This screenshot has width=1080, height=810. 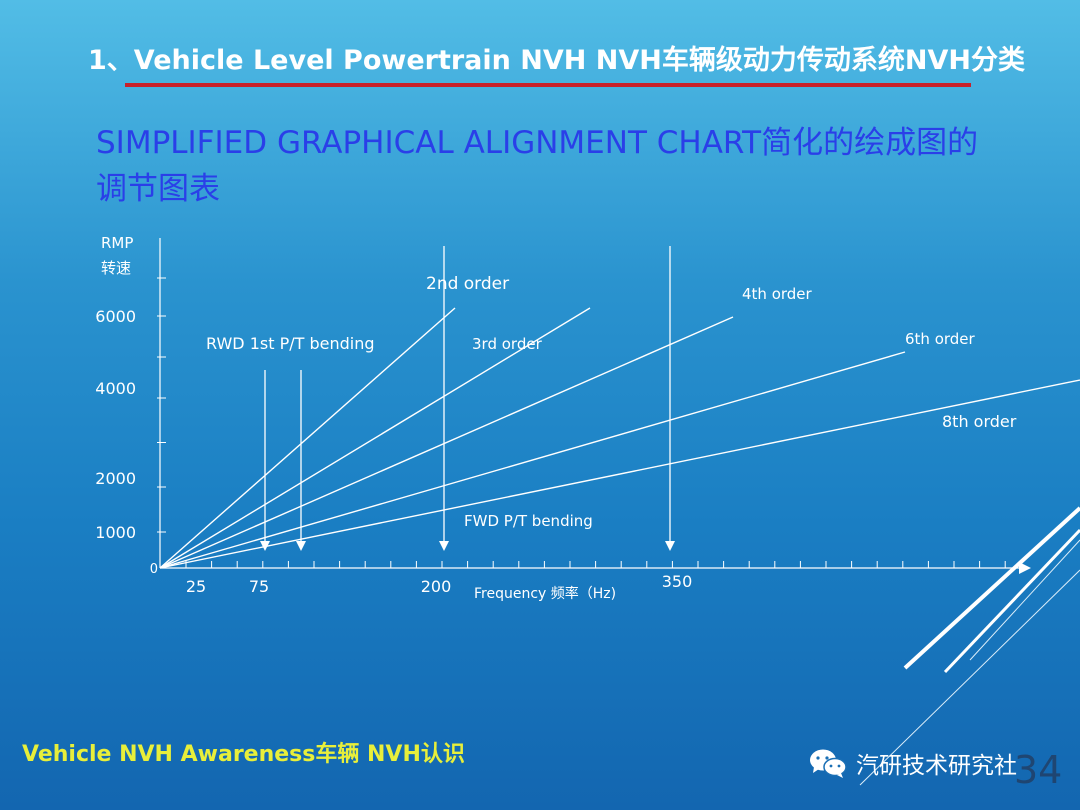 I want to click on annotation-label: FWD P/T bending, so click(x=528, y=521).